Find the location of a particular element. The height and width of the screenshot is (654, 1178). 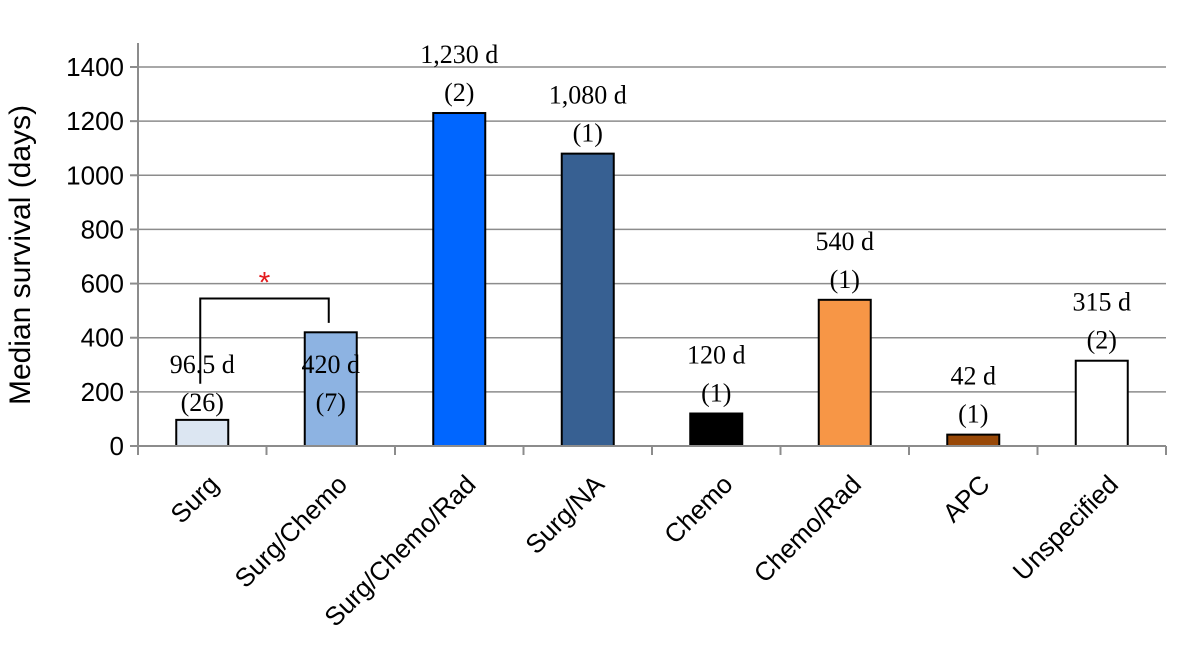

x-category-label: APC is located at coordinates (965, 498).